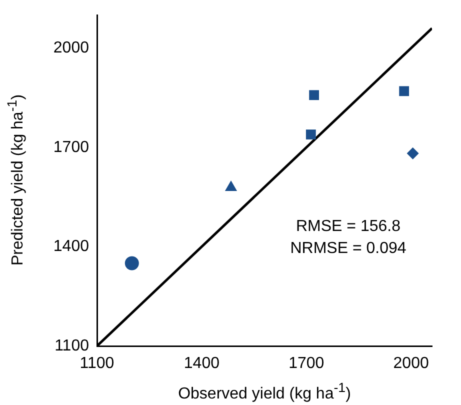 This screenshot has height=405, width=461. Describe the element at coordinates (348, 227) in the screenshot. I see `annotation: RMSE = 156.8` at that location.